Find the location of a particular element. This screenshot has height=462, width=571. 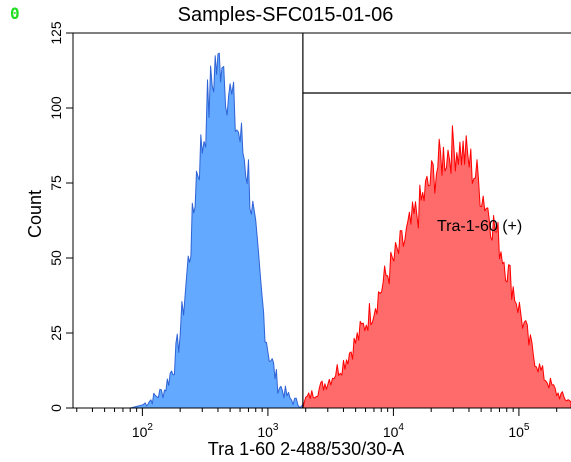

x-tick-label: 10⁵ is located at coordinates (519, 431).